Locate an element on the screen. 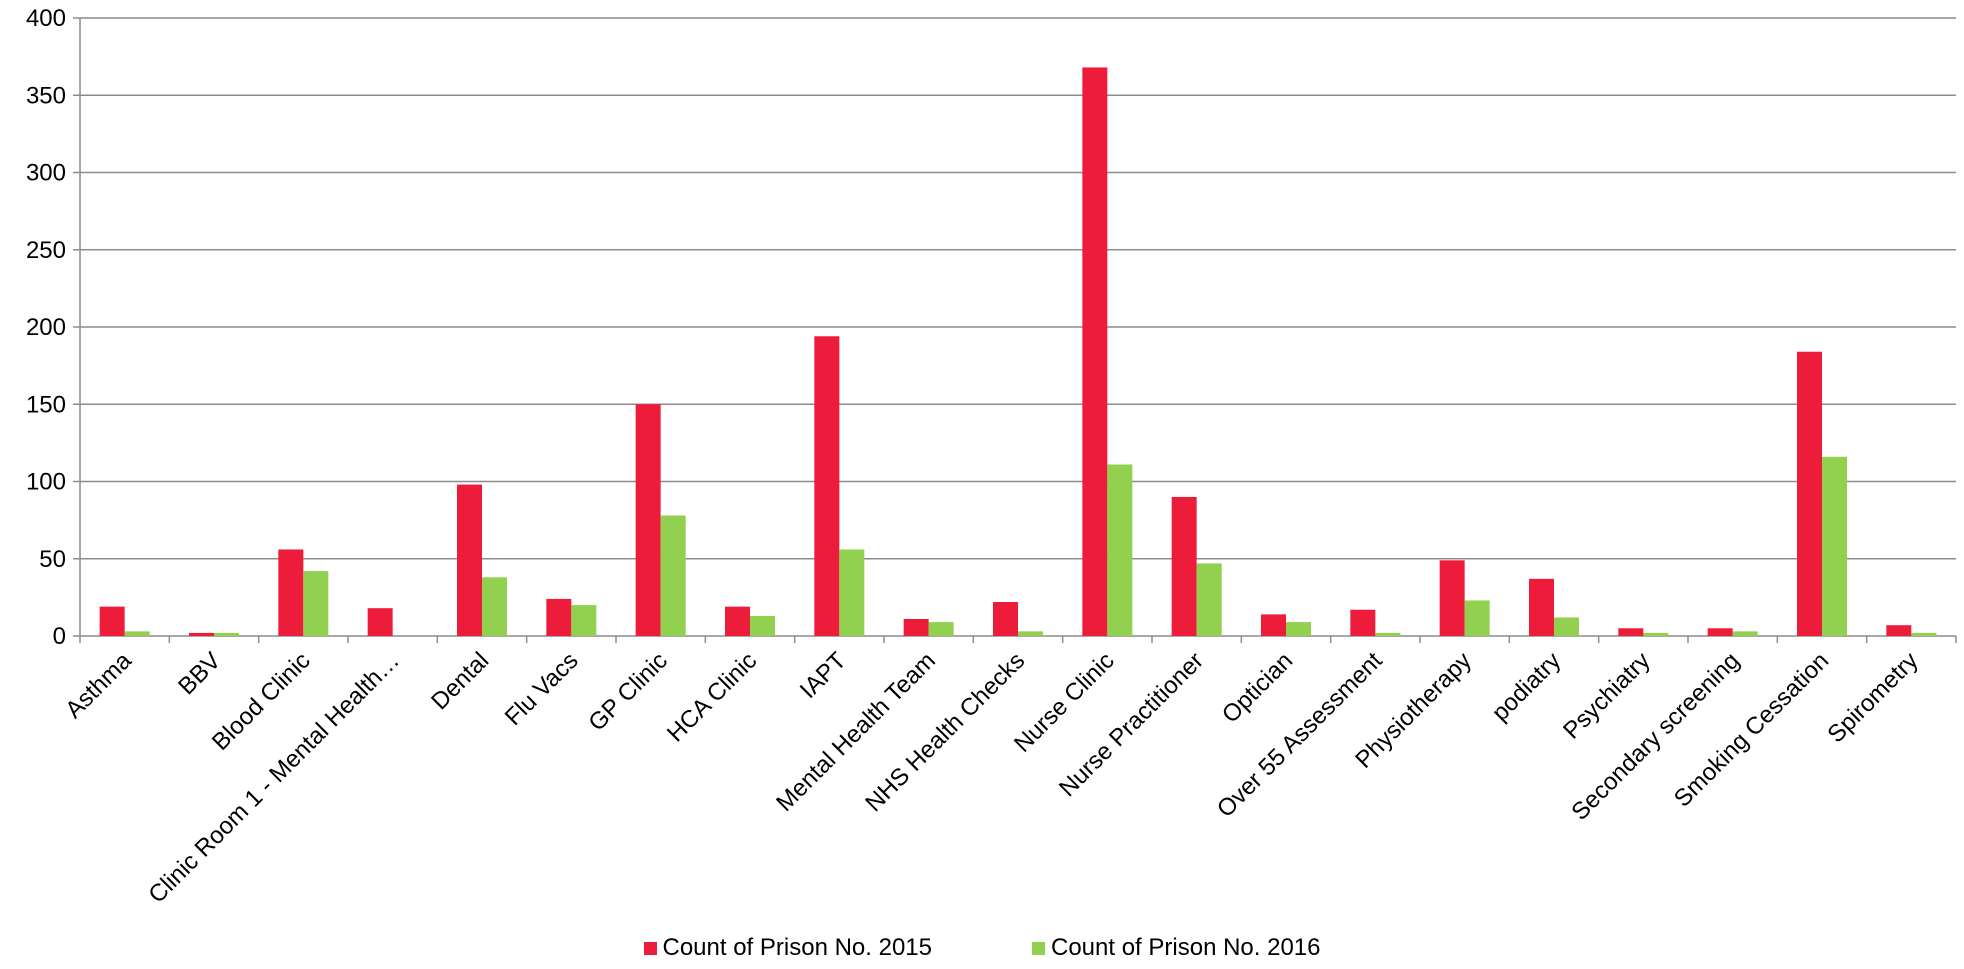 The image size is (1964, 969). bar-2016-secondary-screening is located at coordinates (1745, 633).